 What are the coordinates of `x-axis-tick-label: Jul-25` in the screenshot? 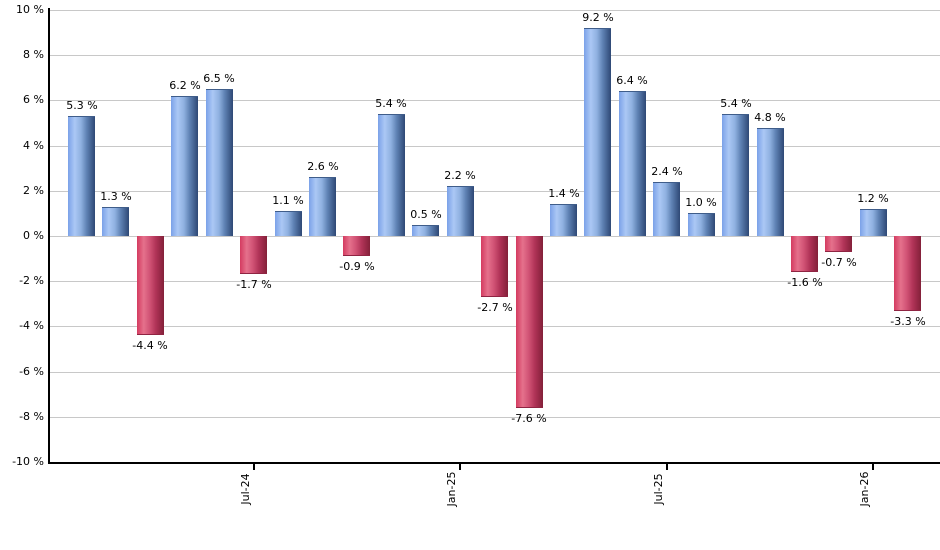 It's located at (658, 489).